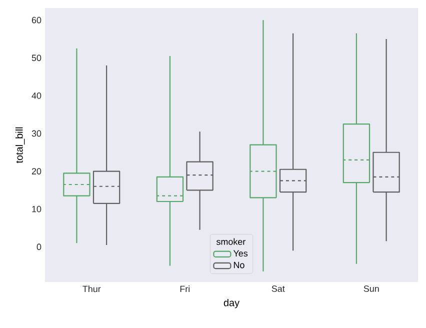 The height and width of the screenshot is (328, 426). I want to click on x-tick-label: Sun, so click(371, 289).